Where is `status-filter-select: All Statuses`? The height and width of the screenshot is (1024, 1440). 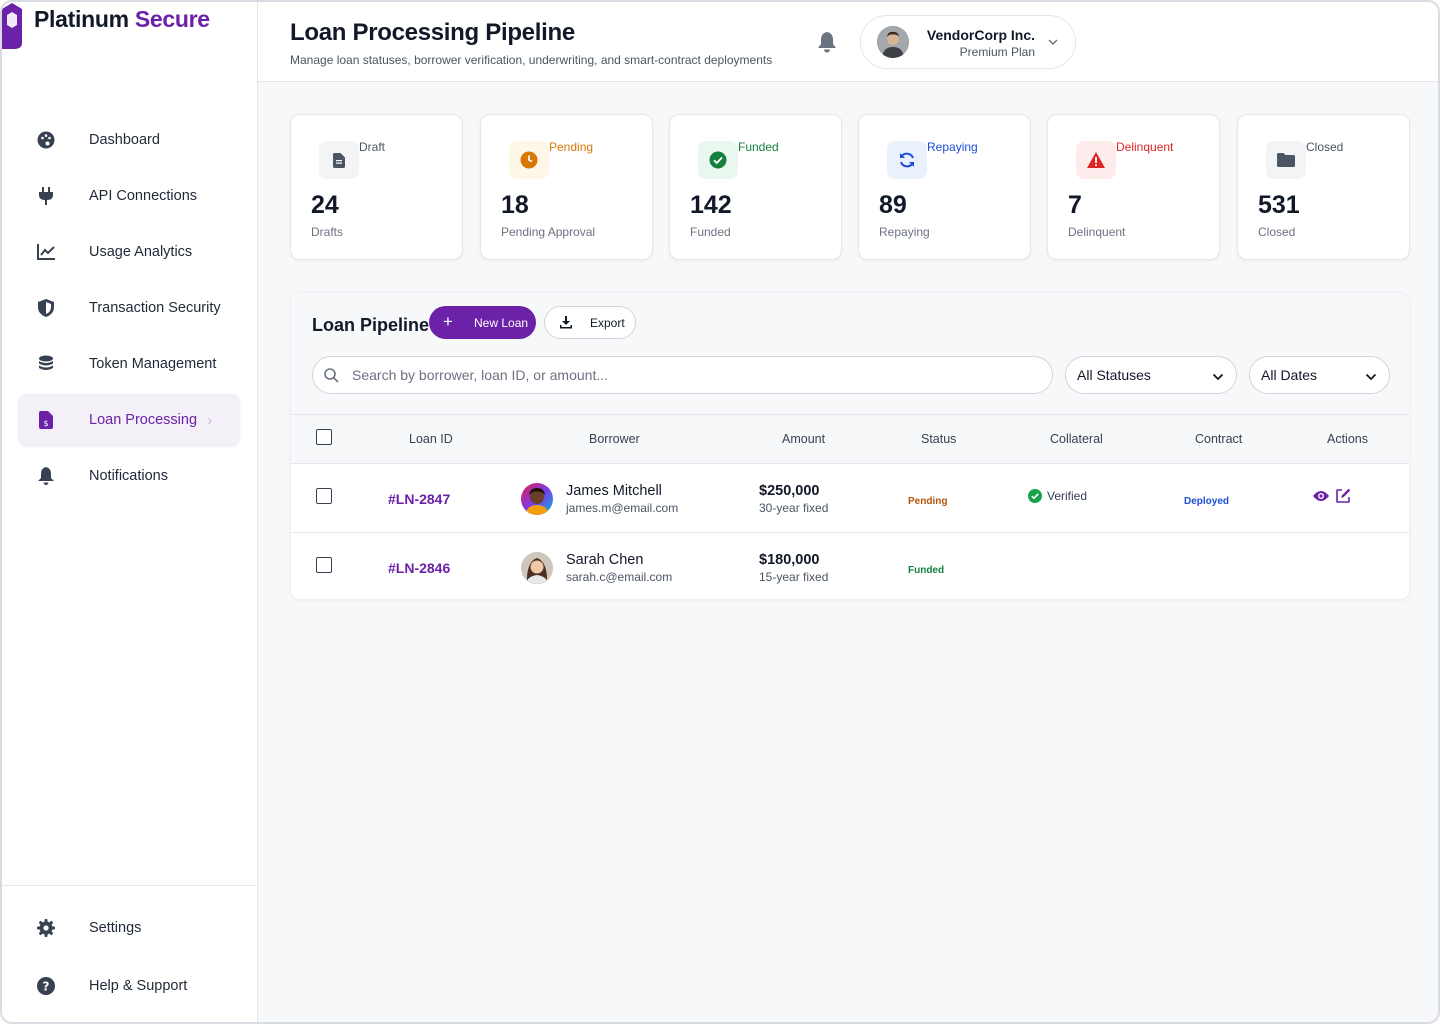
status-filter-select: All Statuses is located at coordinates (1151, 375).